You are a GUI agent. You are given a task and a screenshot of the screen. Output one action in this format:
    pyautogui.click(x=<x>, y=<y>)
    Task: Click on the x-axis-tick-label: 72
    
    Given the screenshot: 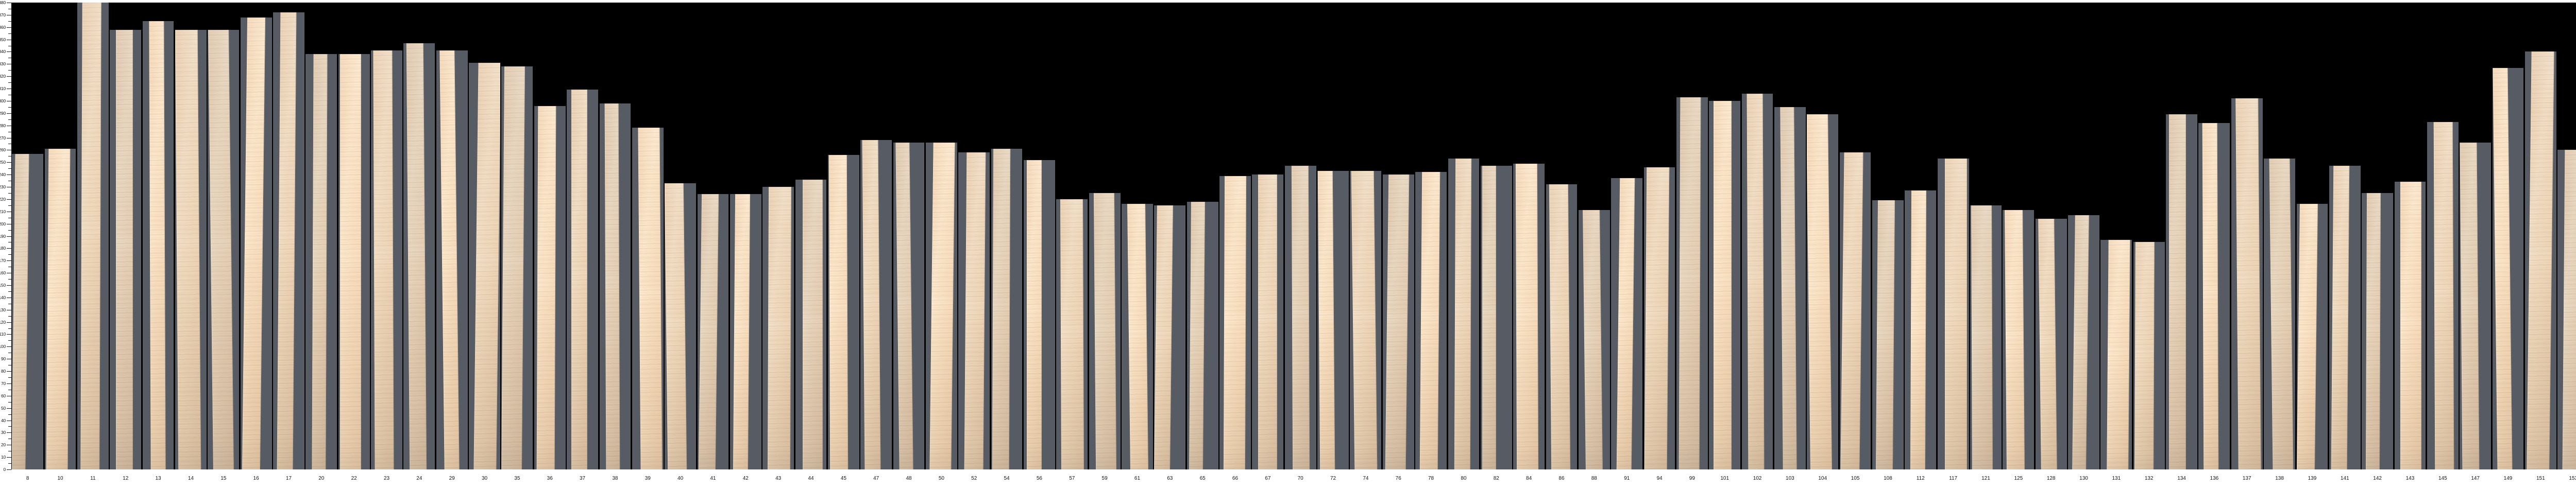 What is the action you would take?
    pyautogui.click(x=1333, y=478)
    